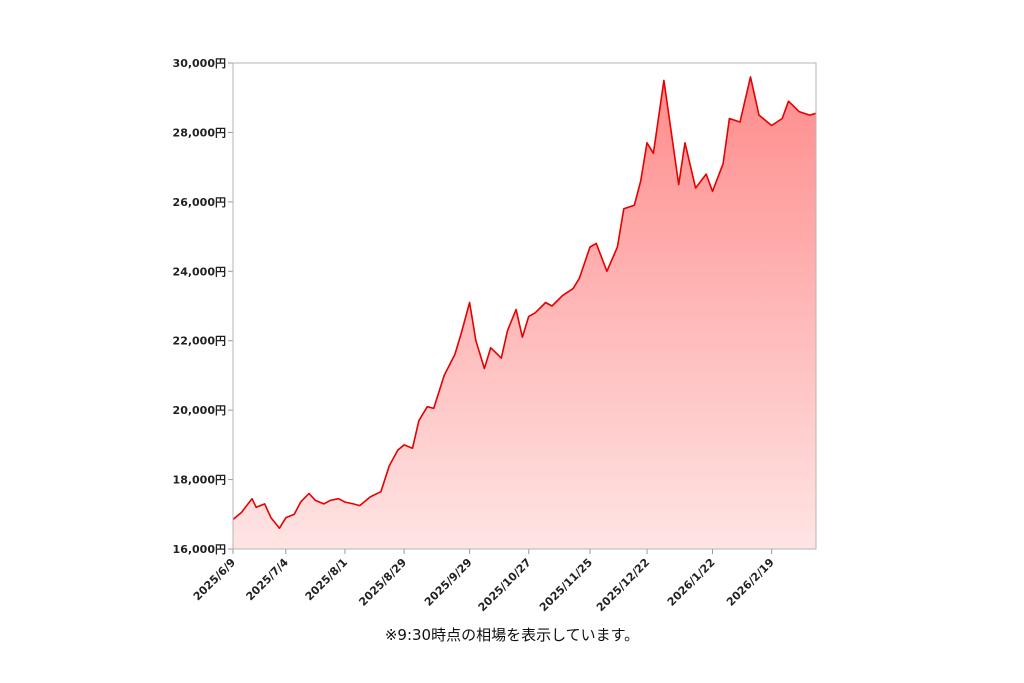 This screenshot has width=1024, height=683. Describe the element at coordinates (199, 341) in the screenshot. I see `y-tick-label: 22,000円` at that location.